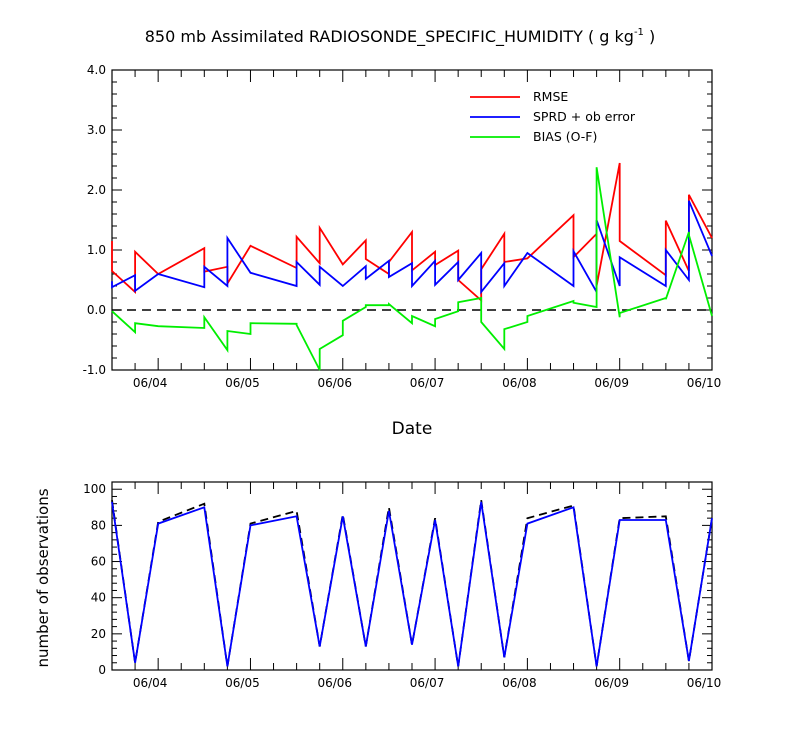 The height and width of the screenshot is (750, 800). What do you see at coordinates (565, 136) in the screenshot?
I see `legend-label-bias: BIAS (O-F)` at bounding box center [565, 136].